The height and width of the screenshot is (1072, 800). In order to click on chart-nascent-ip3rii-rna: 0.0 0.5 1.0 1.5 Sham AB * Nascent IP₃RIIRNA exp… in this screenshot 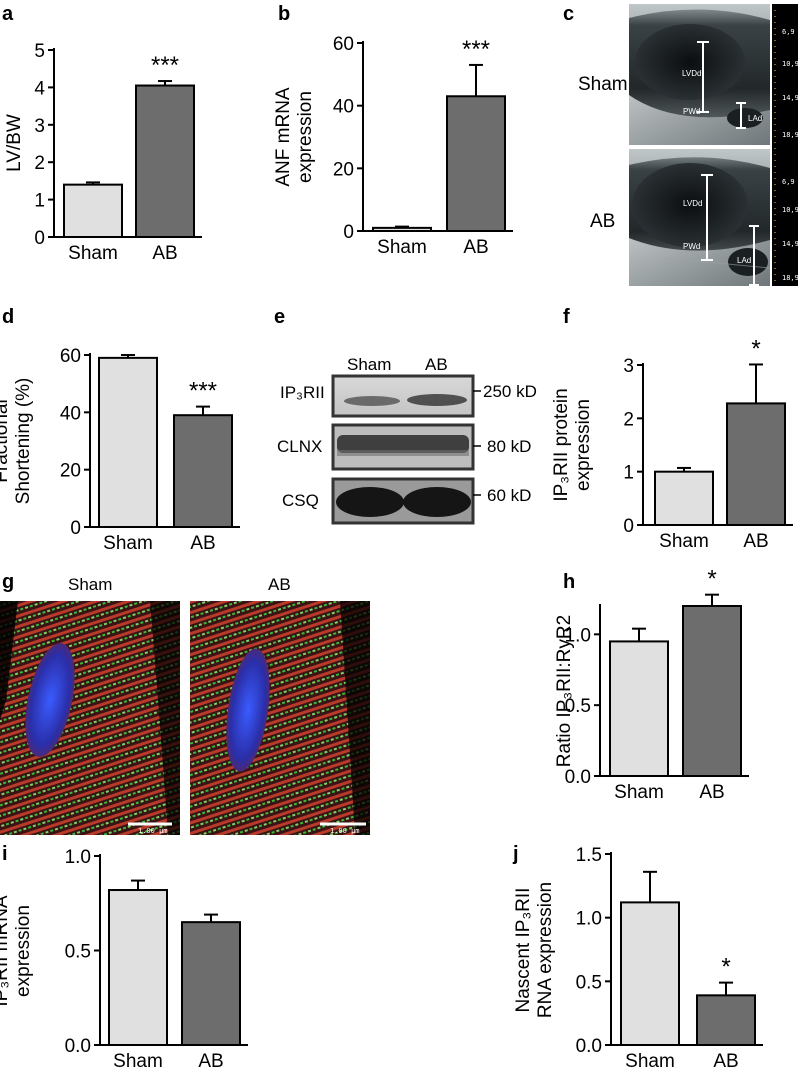, I will do `click(638, 958)`.